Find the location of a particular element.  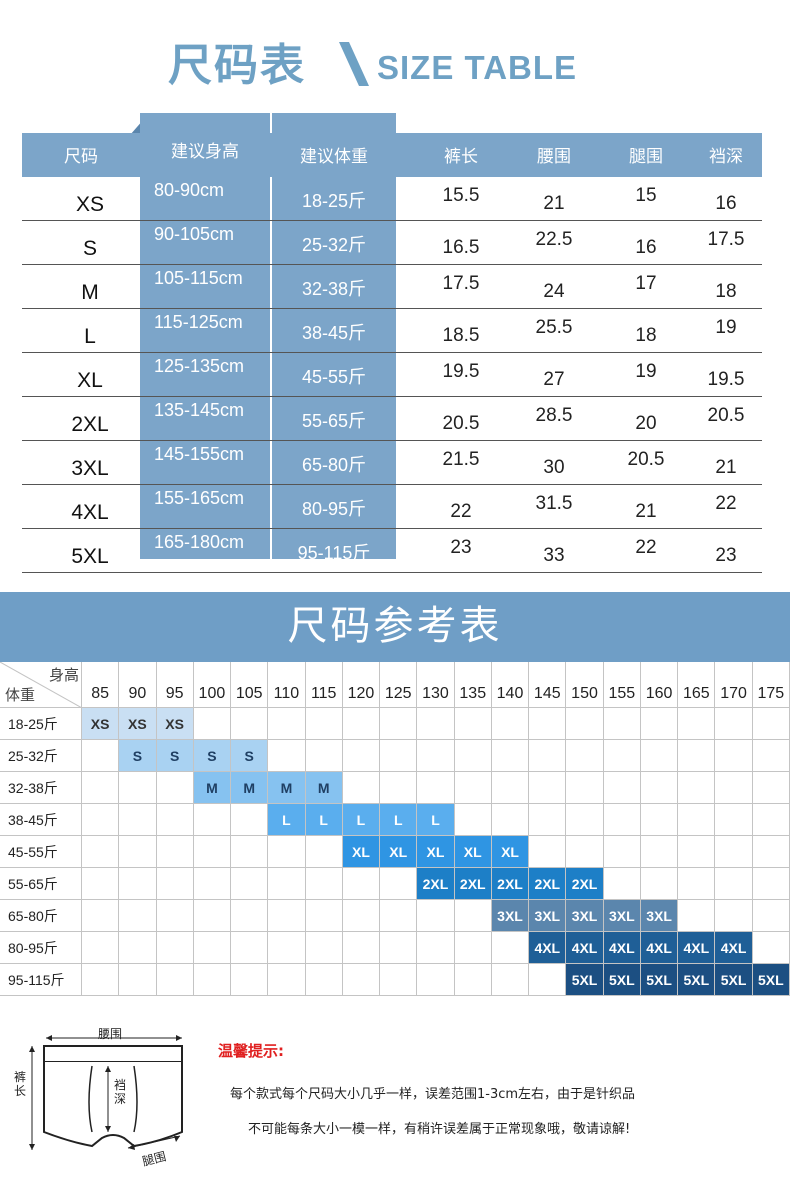

slash-divider is located at coordinates (354, 64).